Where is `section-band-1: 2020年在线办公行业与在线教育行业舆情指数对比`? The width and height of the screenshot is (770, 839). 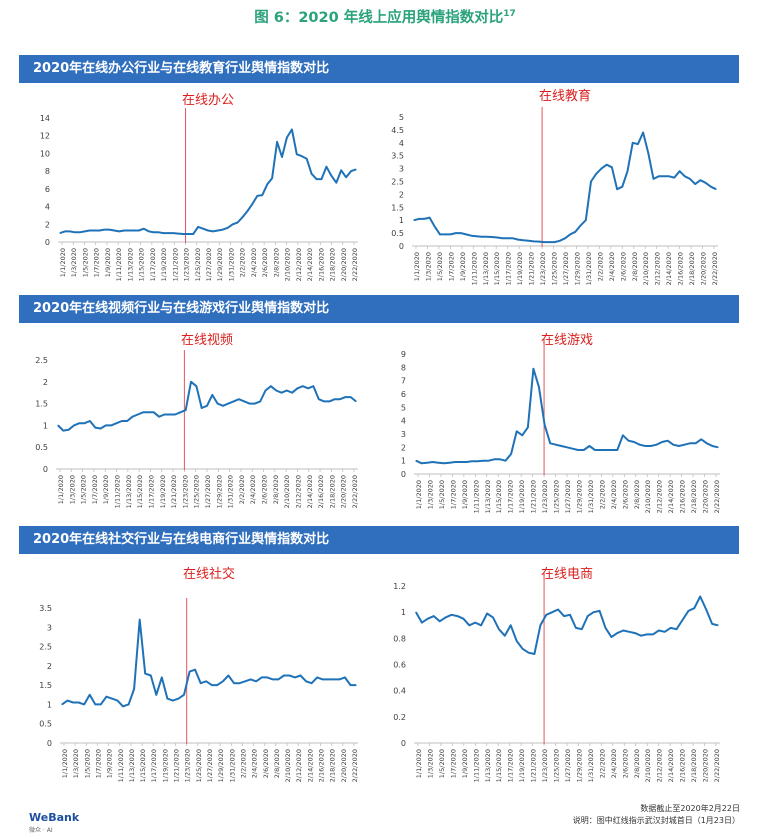 section-band-1: 2020年在线办公行业与在线教育行业舆情指数对比 is located at coordinates (379, 69).